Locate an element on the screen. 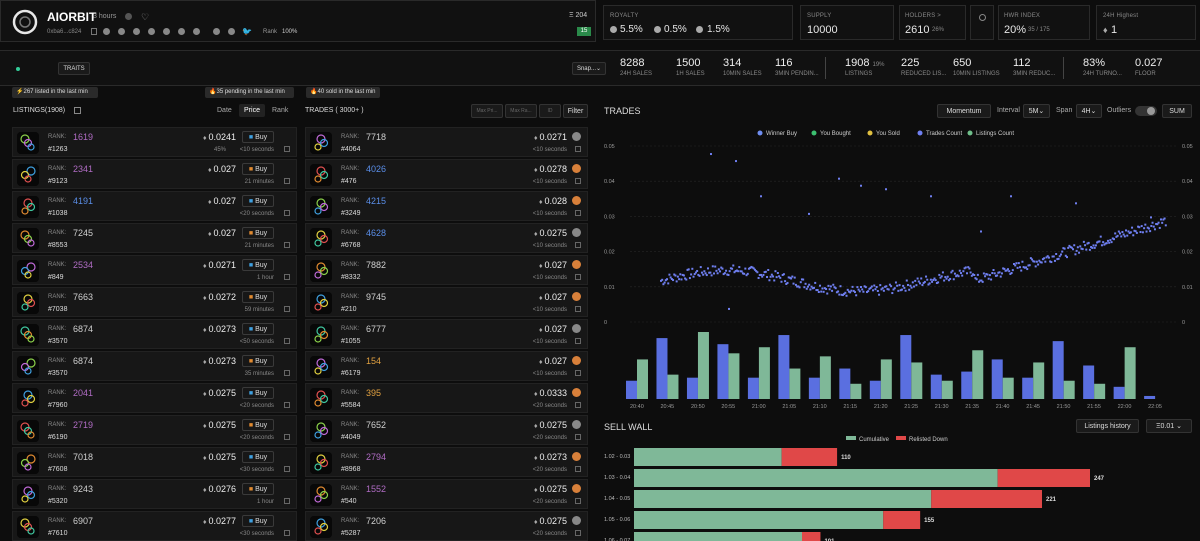 This screenshot has width=1200, height=541. trade-row: RANK: 395 #5584 ♦ 0.0333 <20 seconds is located at coordinates (446, 398).